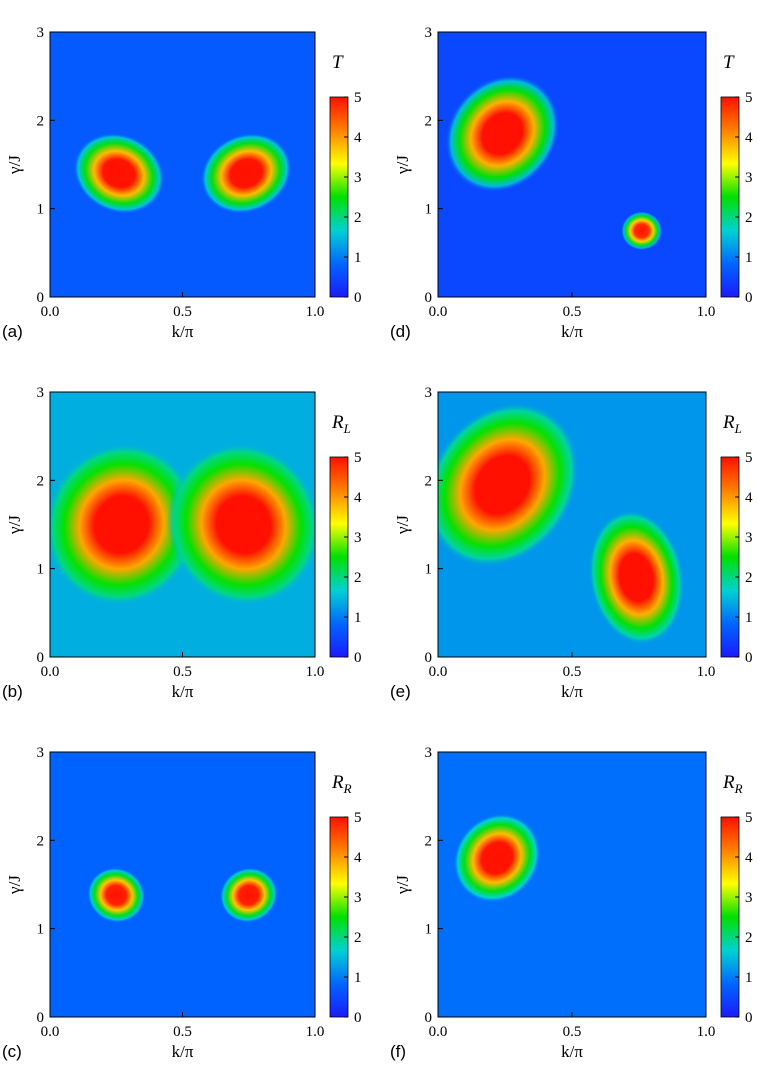  Describe the element at coordinates (12, 691) in the screenshot. I see `panel-label: (b)` at that location.